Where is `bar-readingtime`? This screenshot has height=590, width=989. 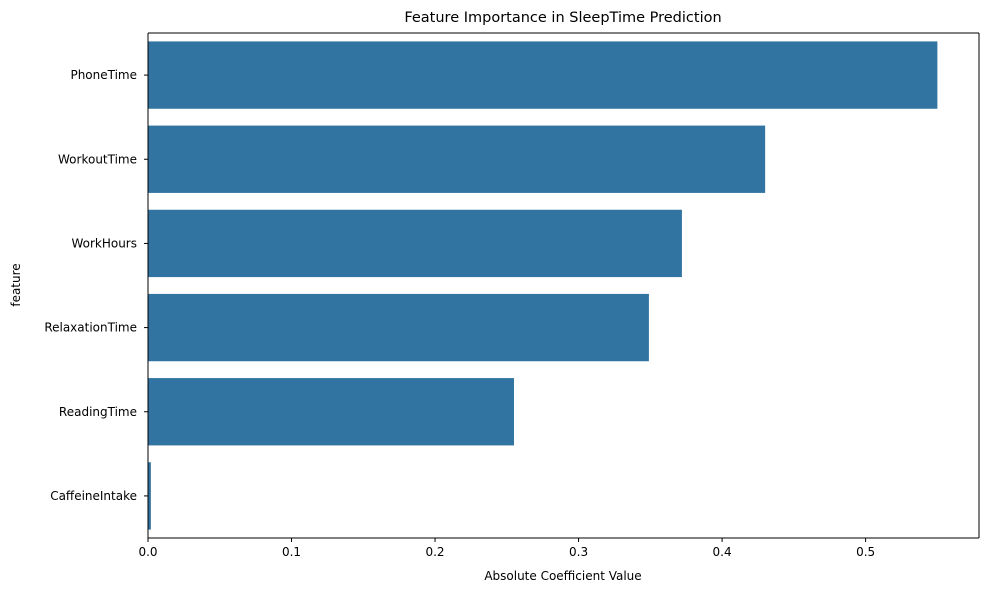 bar-readingtime is located at coordinates (331, 412).